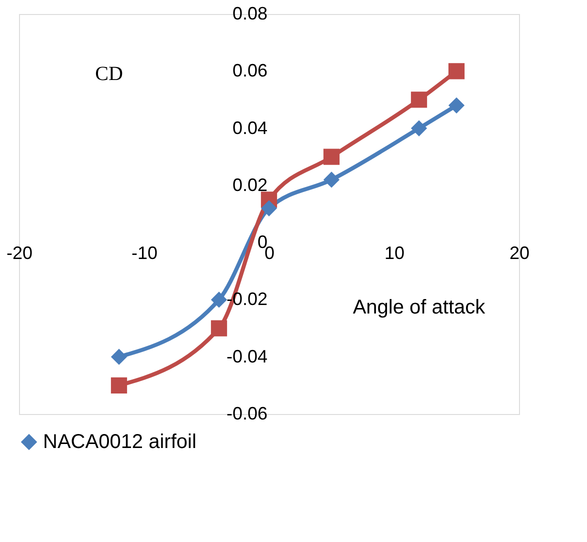  What do you see at coordinates (19, 253) in the screenshot?
I see `x-tick-label: -20` at bounding box center [19, 253].